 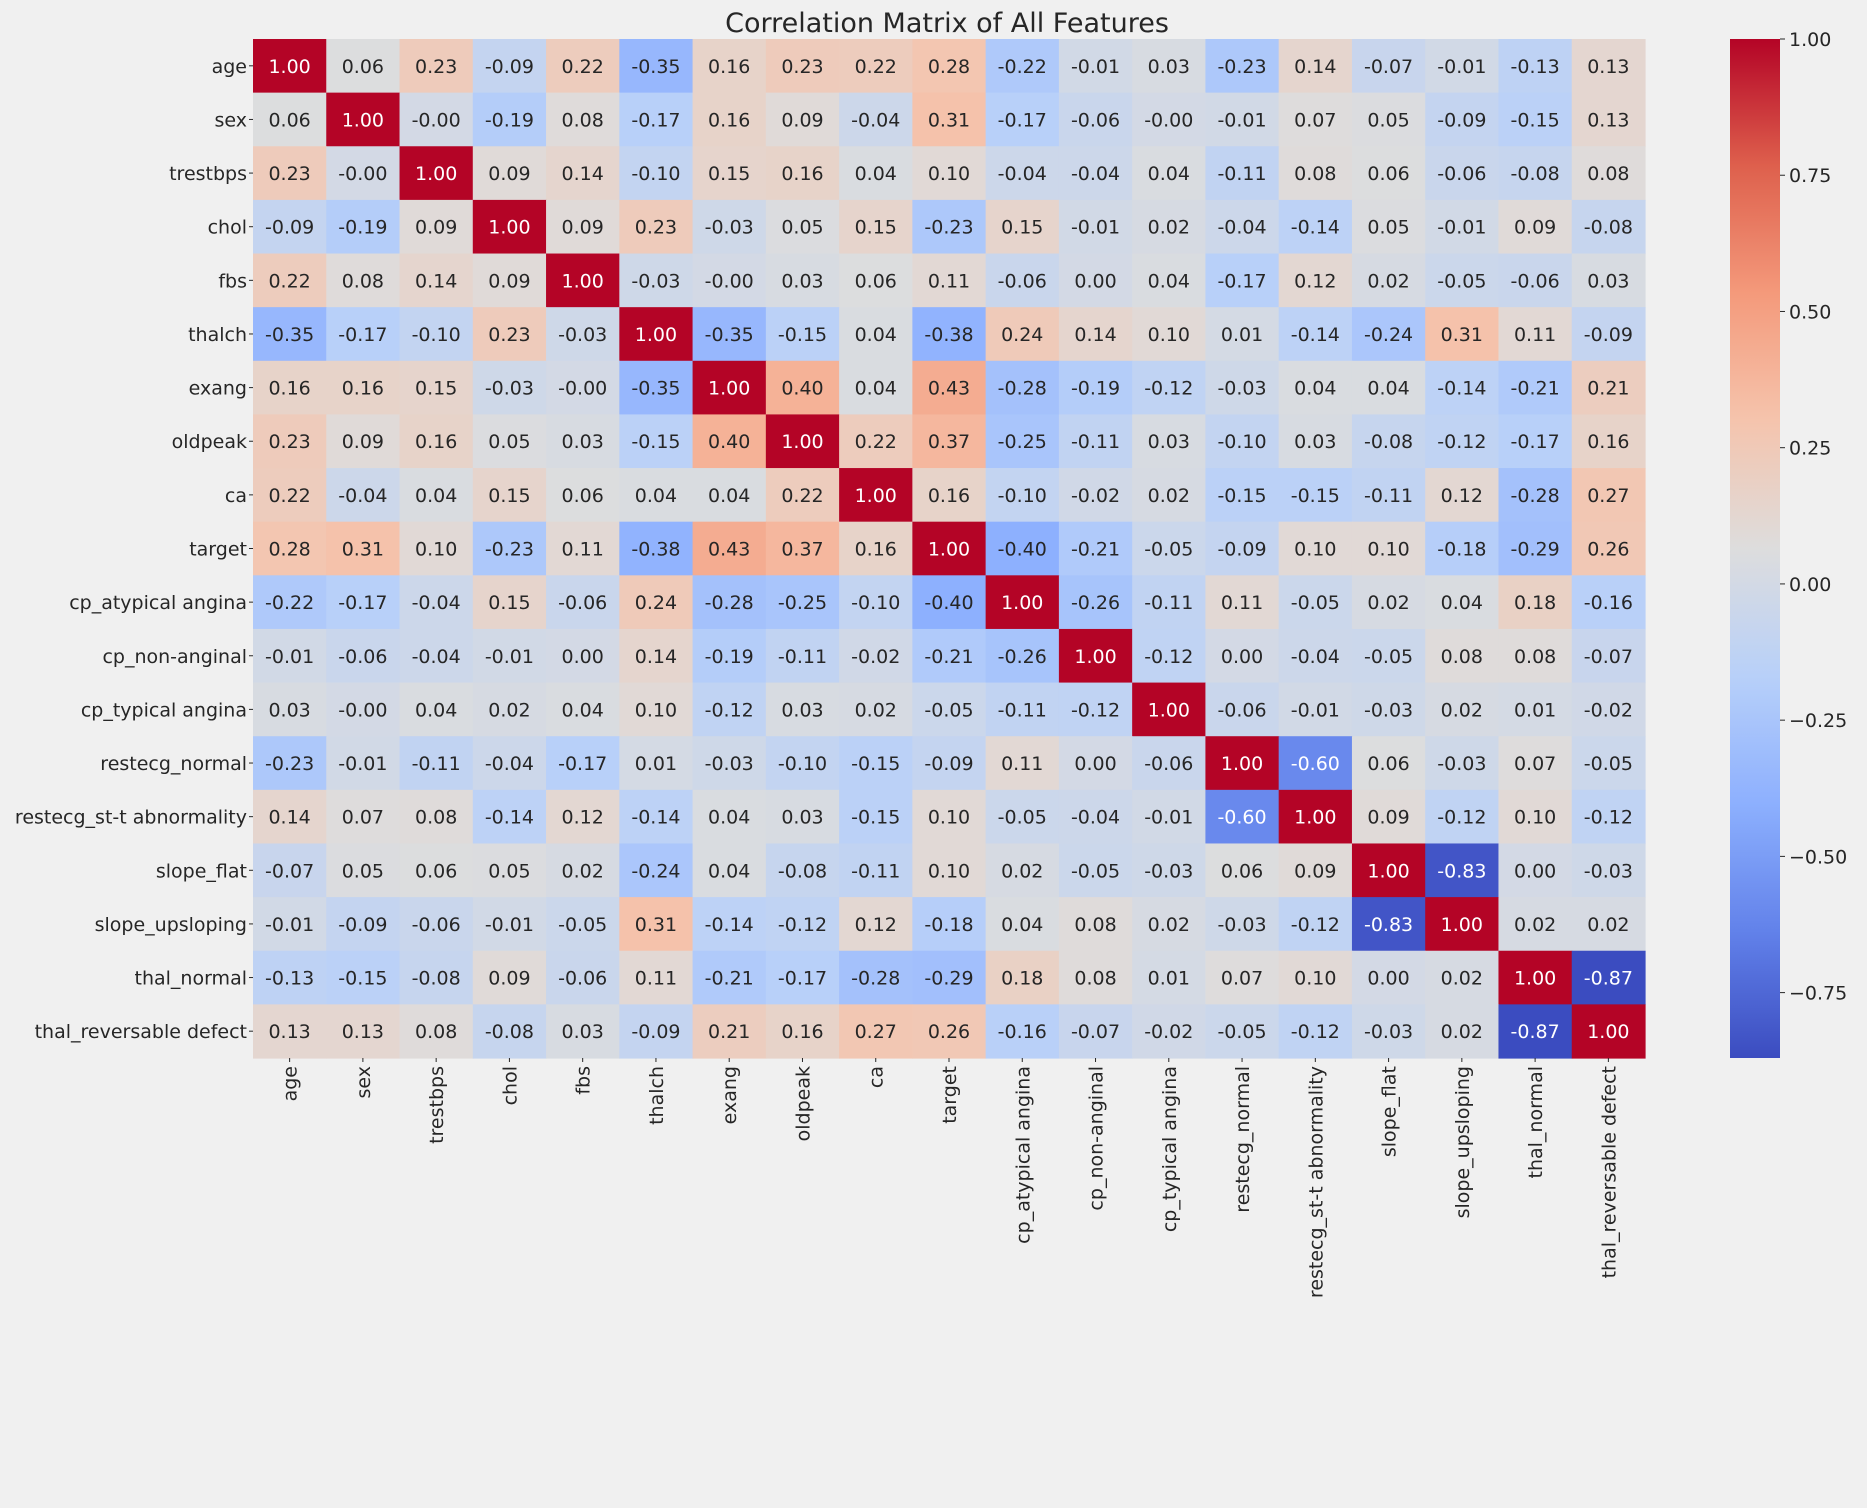 What do you see at coordinates (582, 389) in the screenshot?
I see `cell-value-label: -0.00` at bounding box center [582, 389].